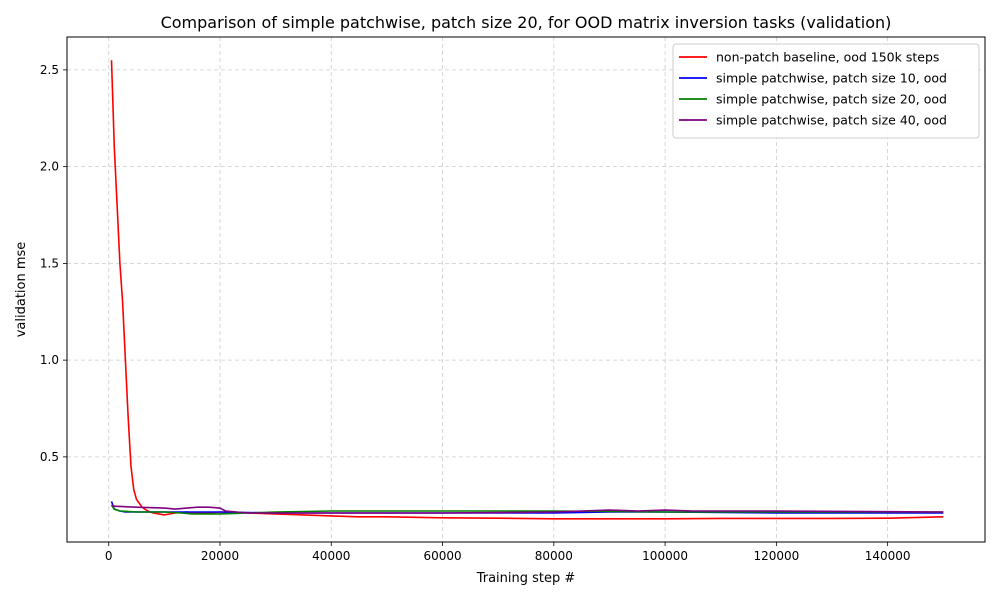 The width and height of the screenshot is (1000, 600). I want to click on x-tick-label: 40000, so click(331, 556).